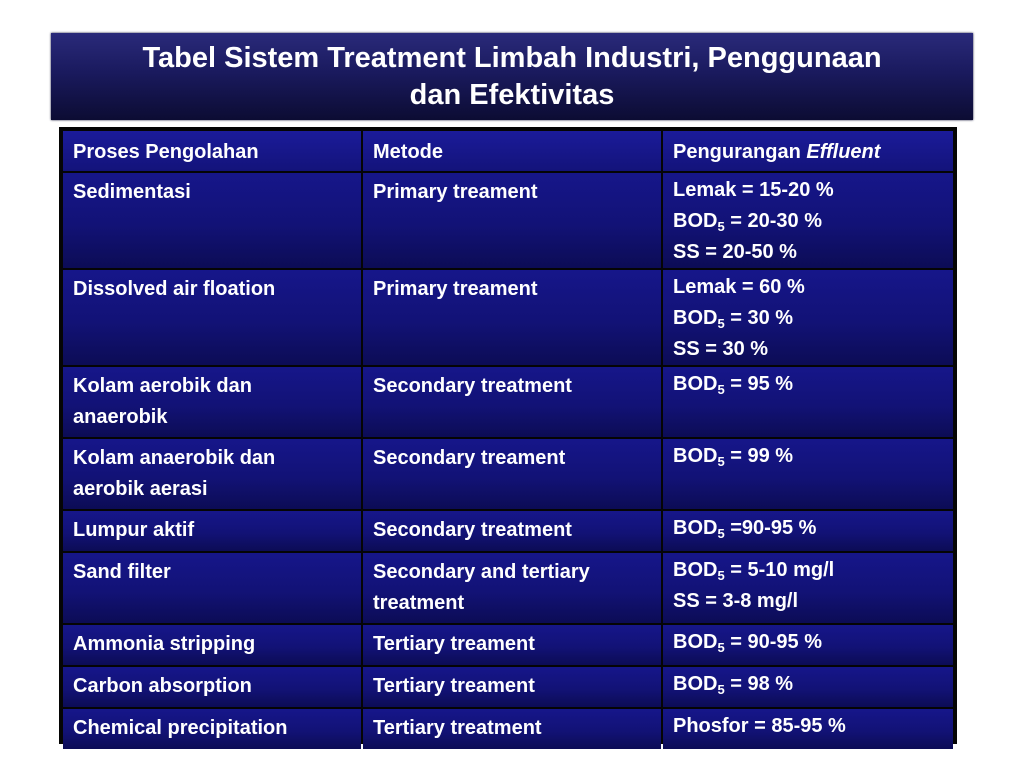  Describe the element at coordinates (212, 687) in the screenshot. I see `cell-proses: Carbon absorption` at that location.